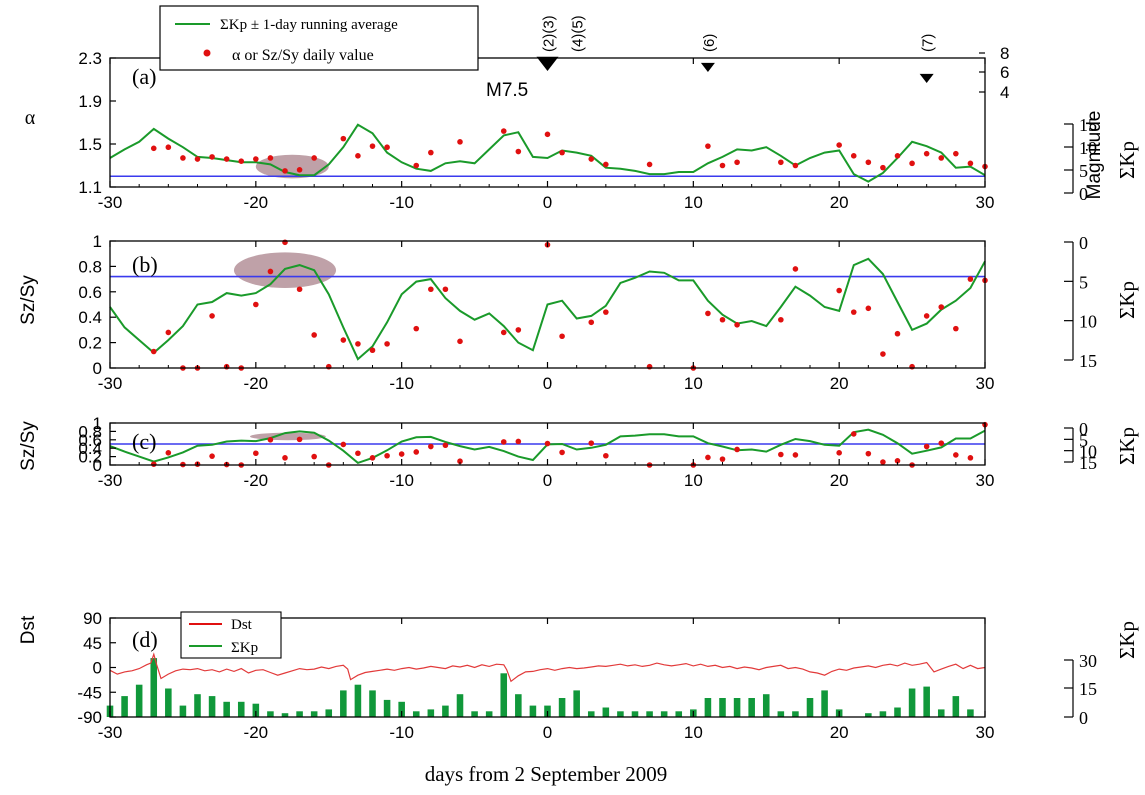 The height and width of the screenshot is (795, 1145). What do you see at coordinates (1088, 463) in the screenshot?
I see `pc-kp-tick-label: 15` at bounding box center [1088, 463].